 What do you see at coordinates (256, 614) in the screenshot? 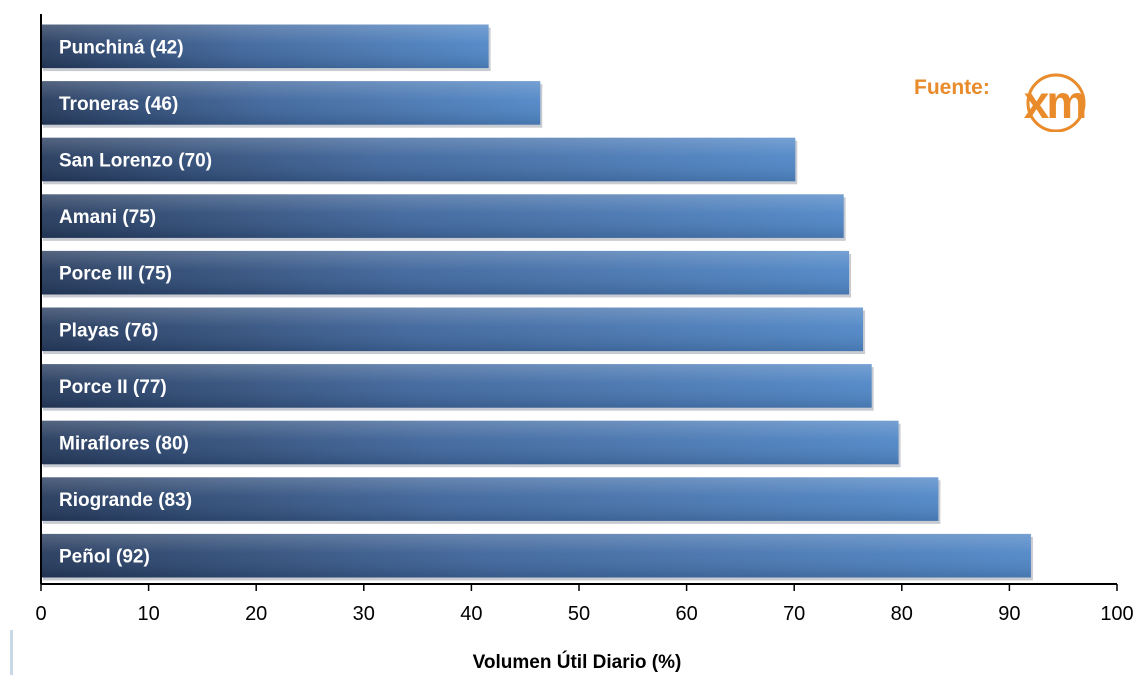
I see `x-tick-label: 20` at bounding box center [256, 614].